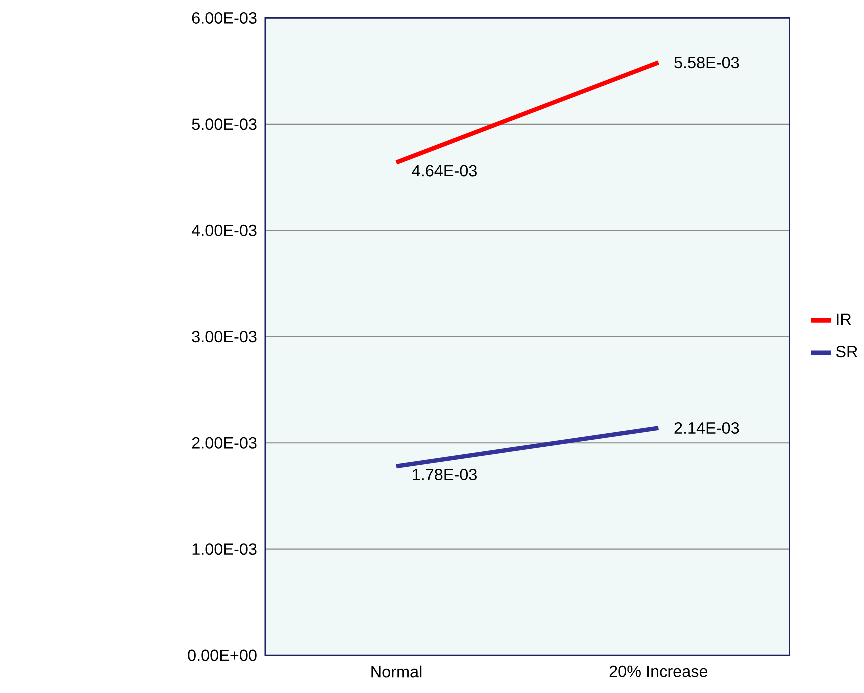  What do you see at coordinates (707, 428) in the screenshot?
I see `data-label: 2.14E-03` at bounding box center [707, 428].